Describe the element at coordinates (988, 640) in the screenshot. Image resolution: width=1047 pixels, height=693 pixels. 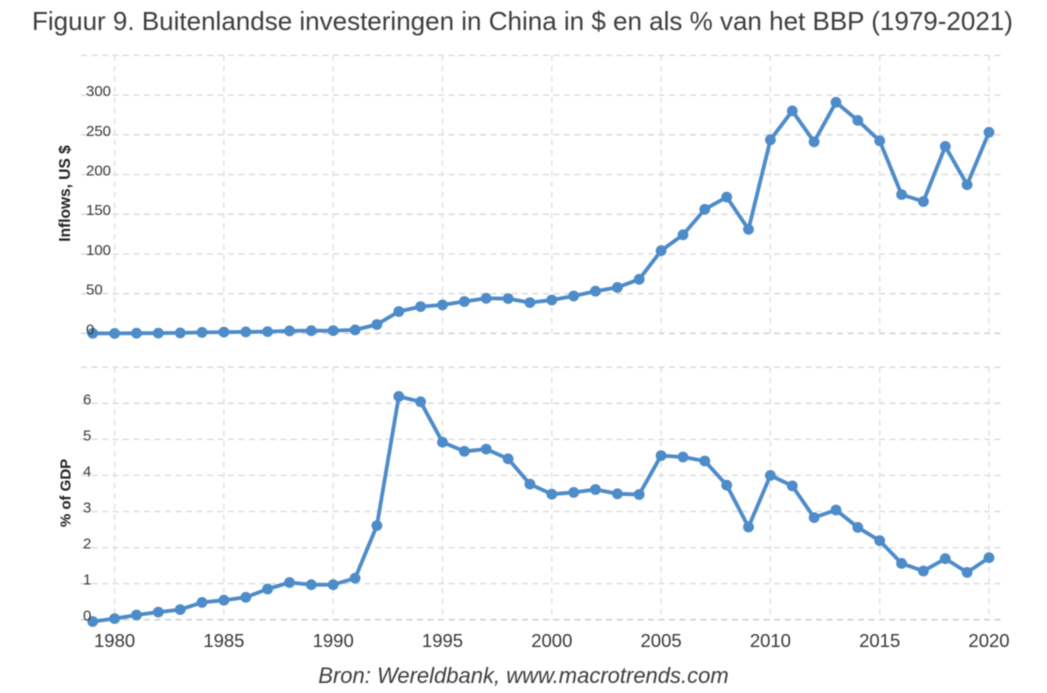
I see `svg-text: 2020` at that location.